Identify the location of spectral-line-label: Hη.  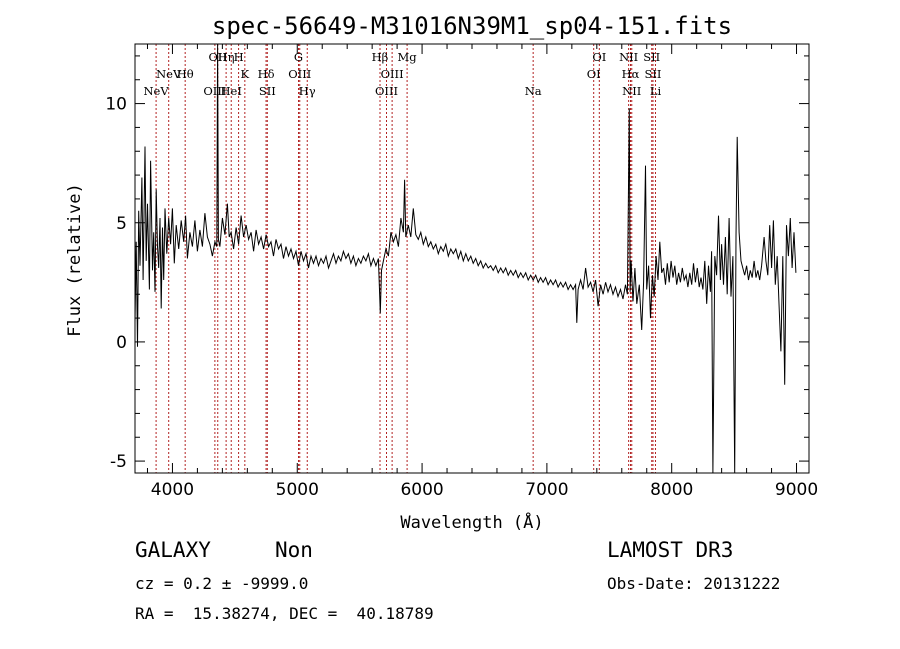
(226, 57).